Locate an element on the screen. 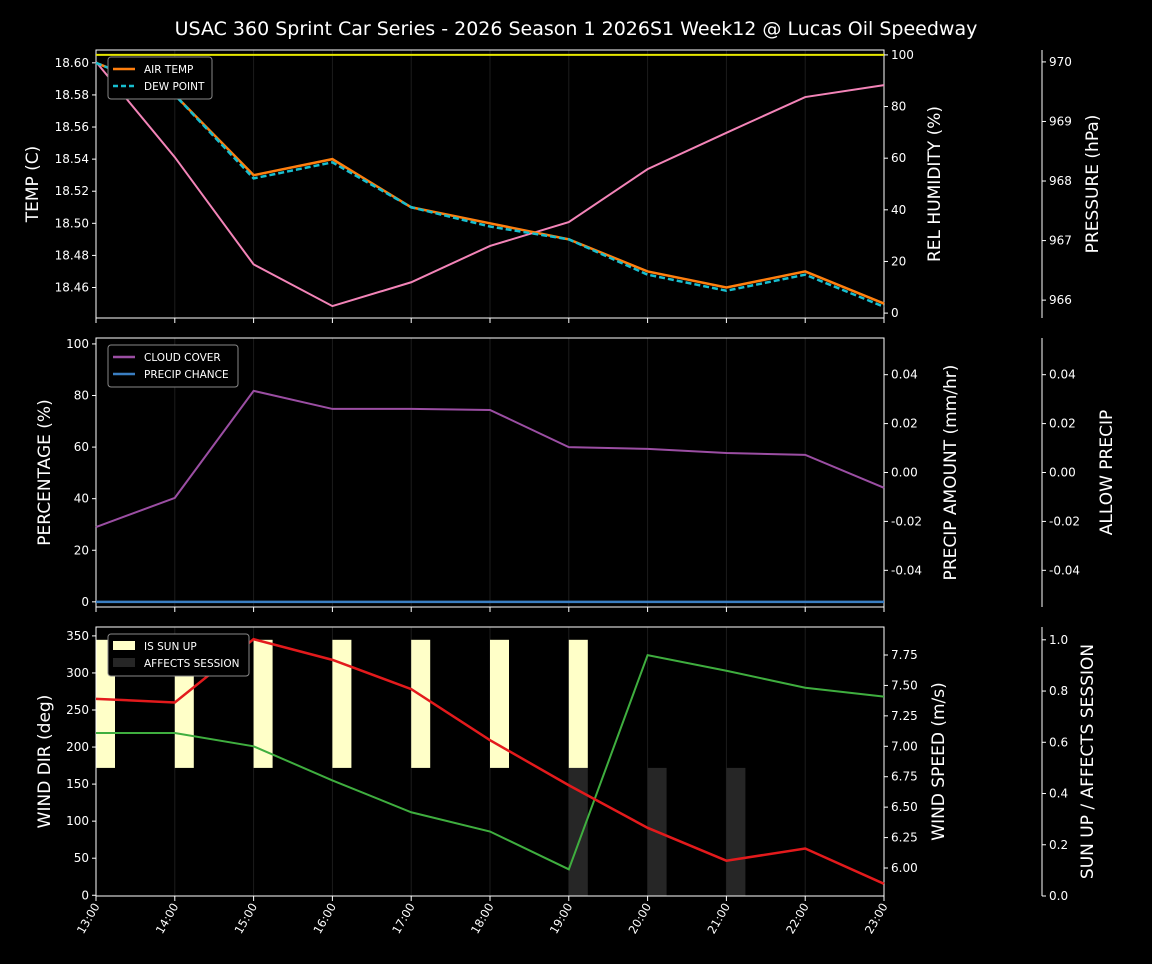 This screenshot has height=964, width=1152. y-axis-tick-label: 18.46 is located at coordinates (72, 288).